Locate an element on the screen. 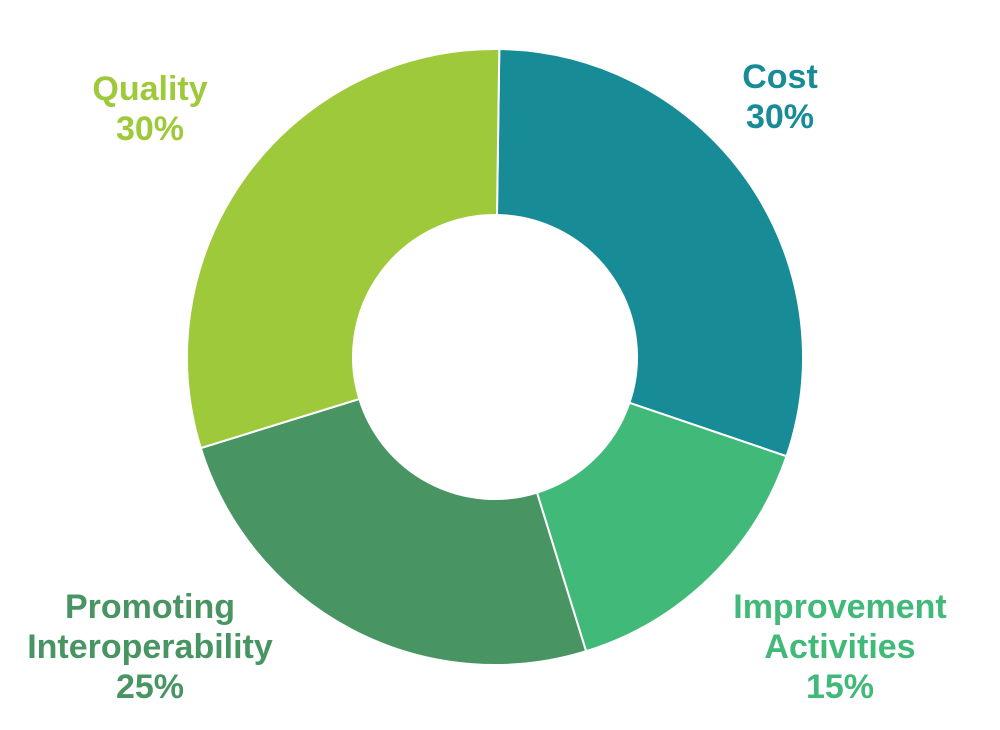 The width and height of the screenshot is (1000, 730). slice-percent: 25% is located at coordinates (150, 687).